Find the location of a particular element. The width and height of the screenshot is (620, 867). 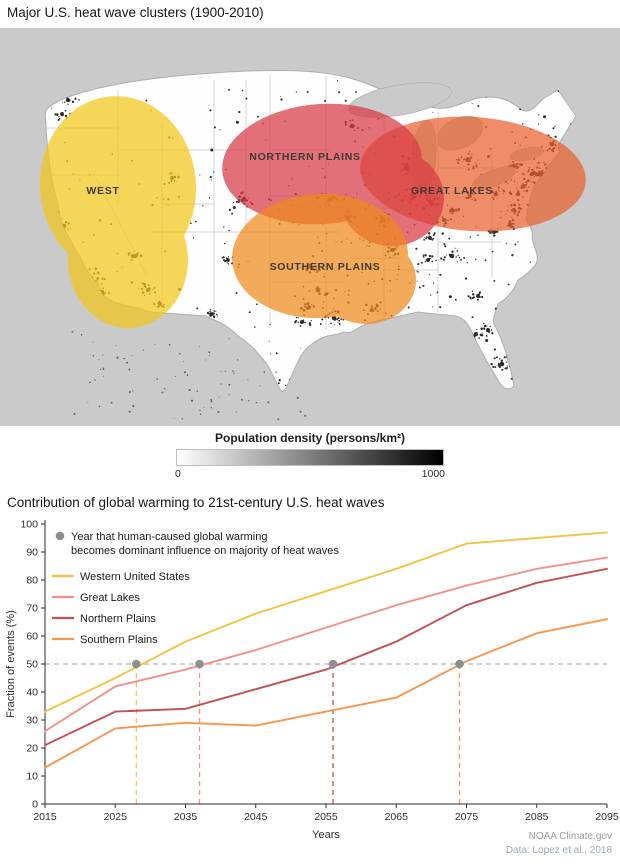

legend-label-western-united-states: Western United States is located at coordinates (135, 577).